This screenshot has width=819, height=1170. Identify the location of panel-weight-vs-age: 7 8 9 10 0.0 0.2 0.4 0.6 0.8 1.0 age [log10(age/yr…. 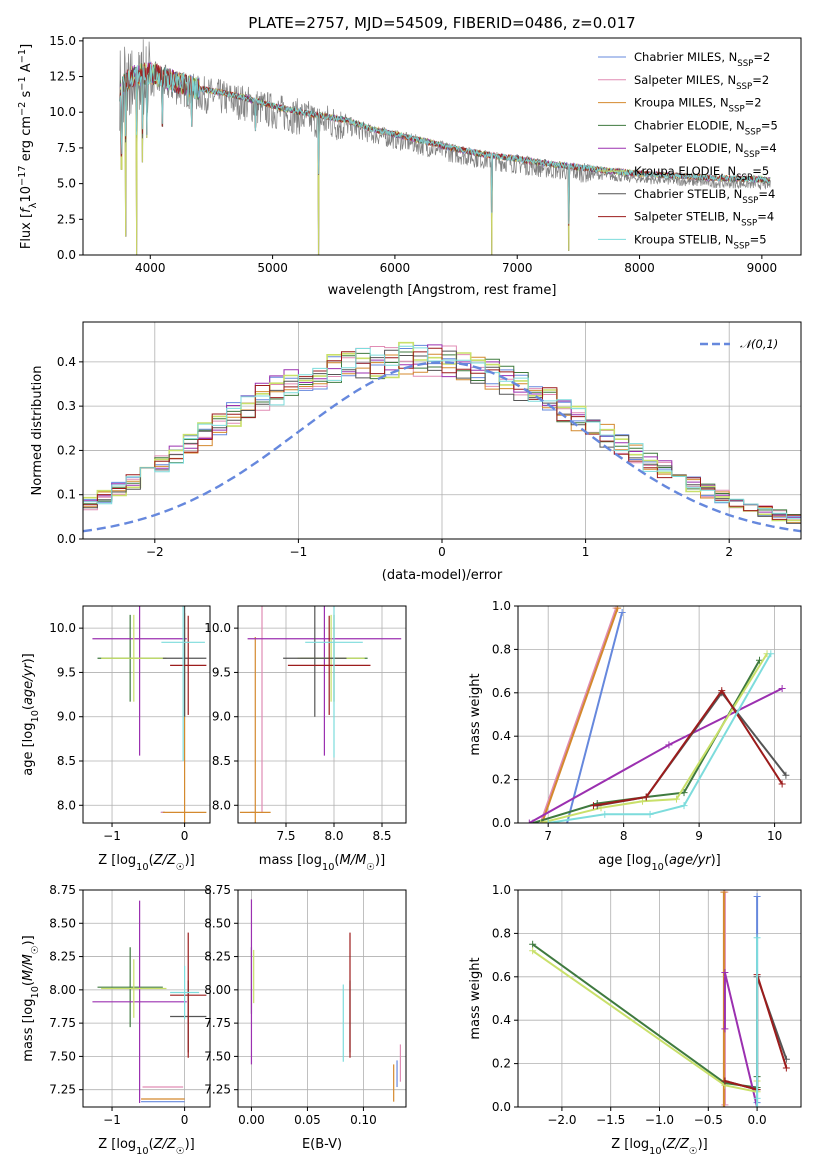
(635, 736).